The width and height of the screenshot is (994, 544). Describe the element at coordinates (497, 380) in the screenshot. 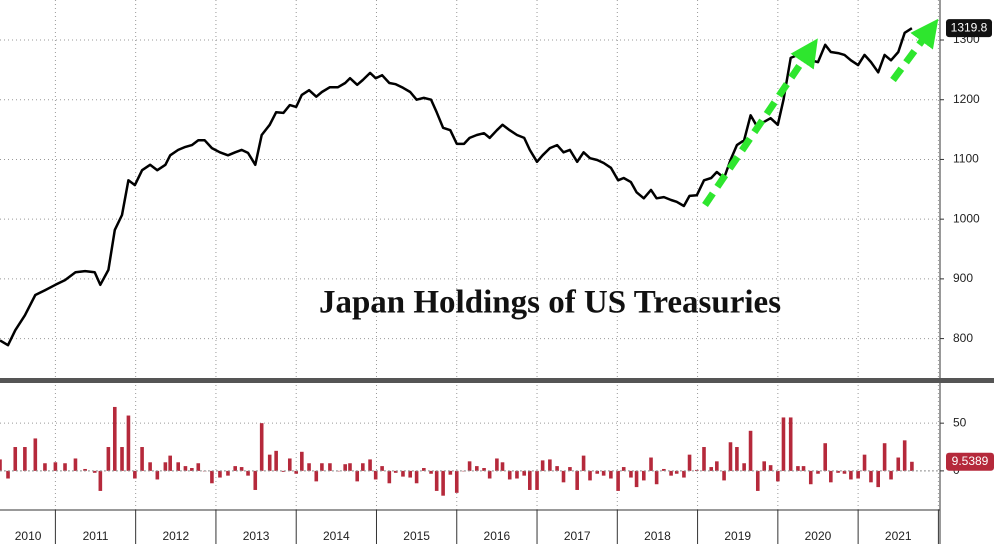

I see `panel-divider` at that location.